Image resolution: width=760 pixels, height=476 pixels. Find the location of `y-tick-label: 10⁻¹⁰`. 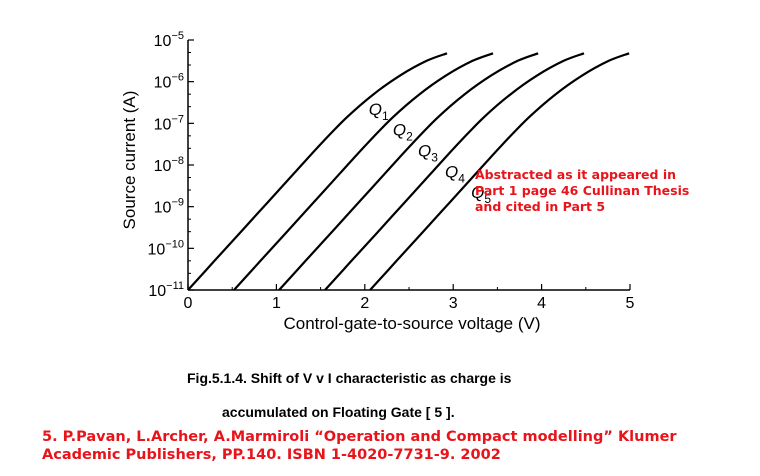

y-tick-label: 10⁻¹⁰ is located at coordinates (166, 248).